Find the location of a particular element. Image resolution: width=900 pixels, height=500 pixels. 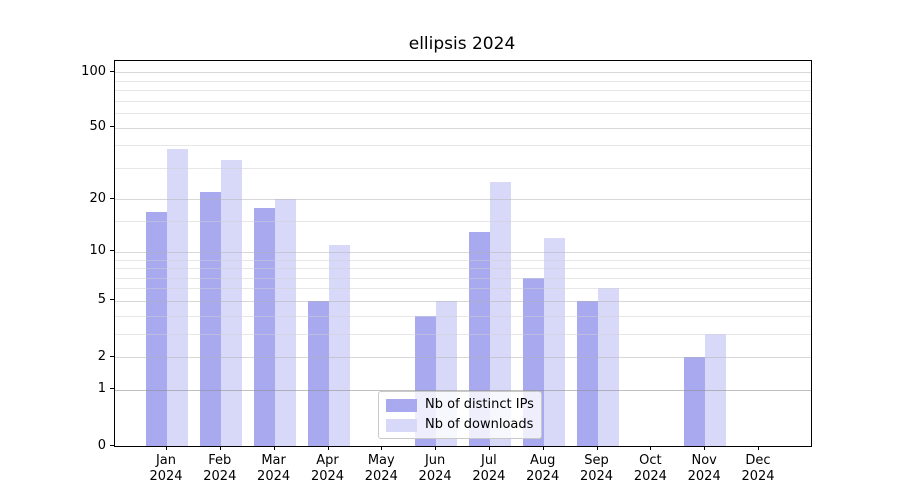

x-tick-label: Aug 2024 is located at coordinates (543, 469).